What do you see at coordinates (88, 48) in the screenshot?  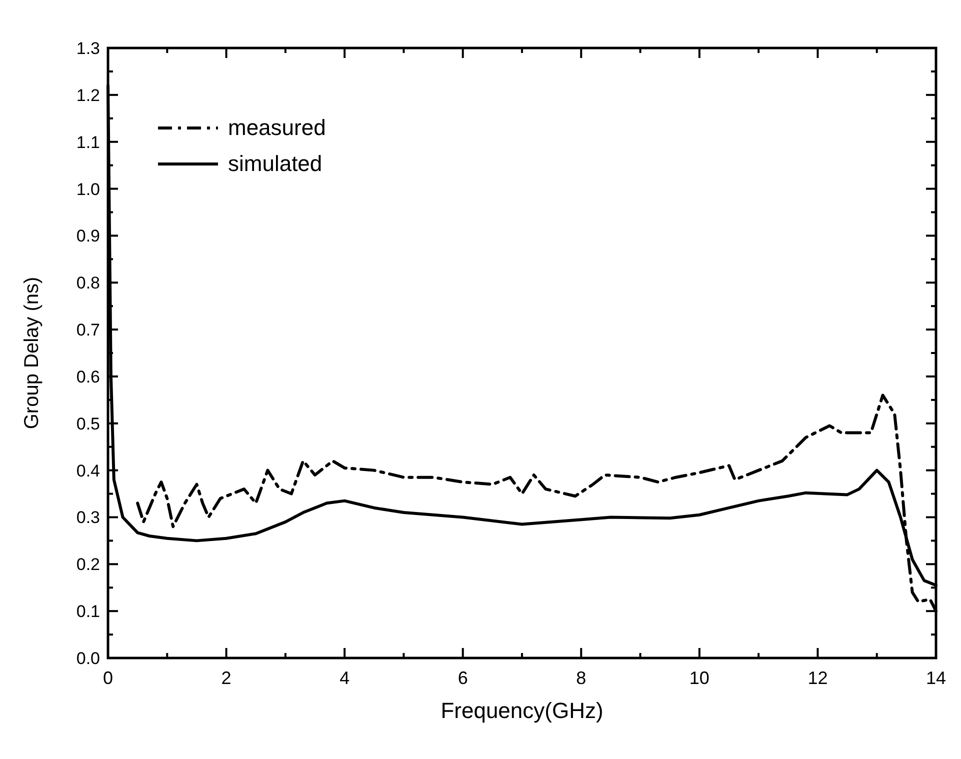 I see `y-tick-label: 1.3` at bounding box center [88, 48].